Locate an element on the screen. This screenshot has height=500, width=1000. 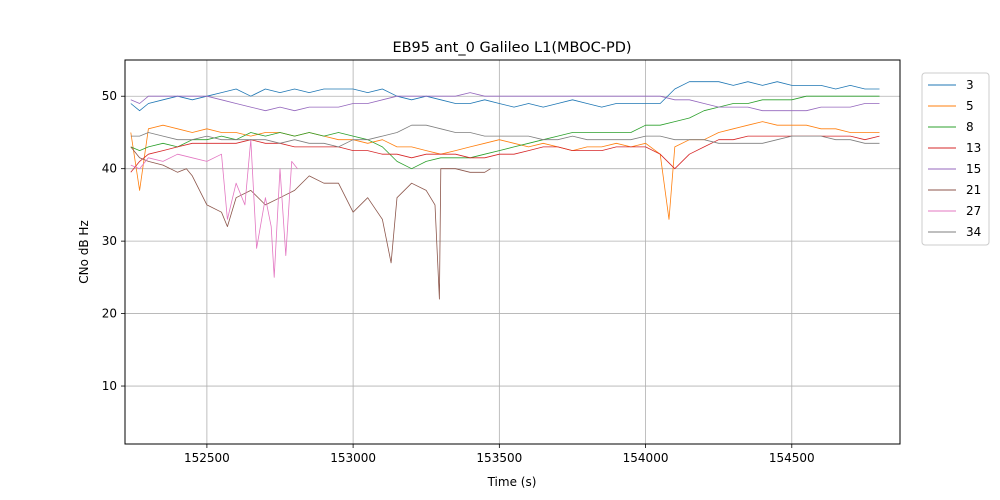
x-tick-label: 154000 is located at coordinates (646, 458).